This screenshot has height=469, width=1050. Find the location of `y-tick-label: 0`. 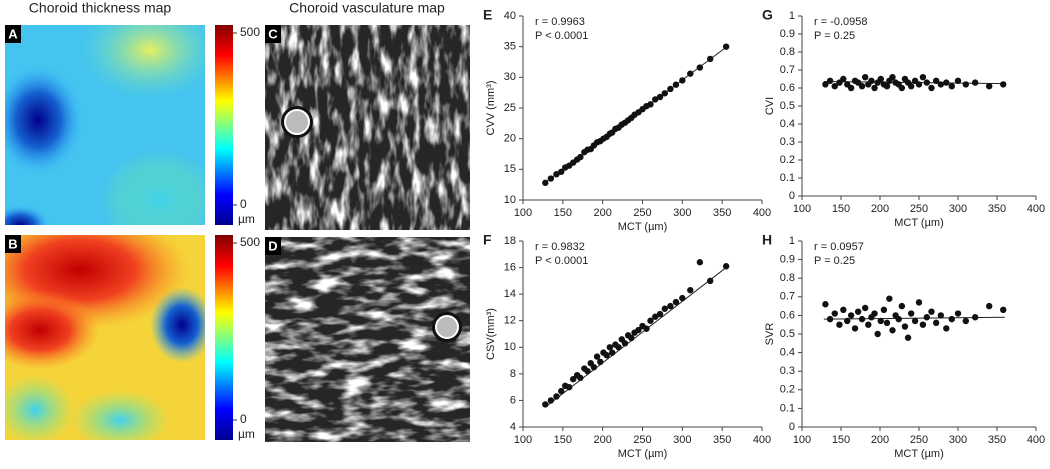

y-tick-label: 0 is located at coordinates (792, 196).